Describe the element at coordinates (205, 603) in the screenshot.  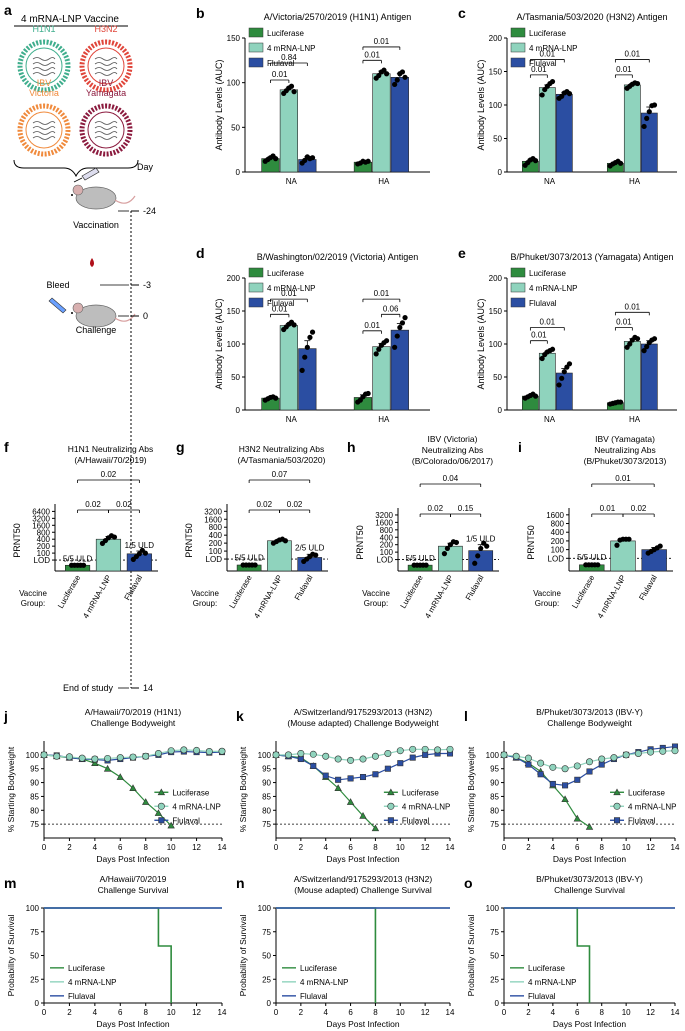
I see `group-label: Group:` at that location.